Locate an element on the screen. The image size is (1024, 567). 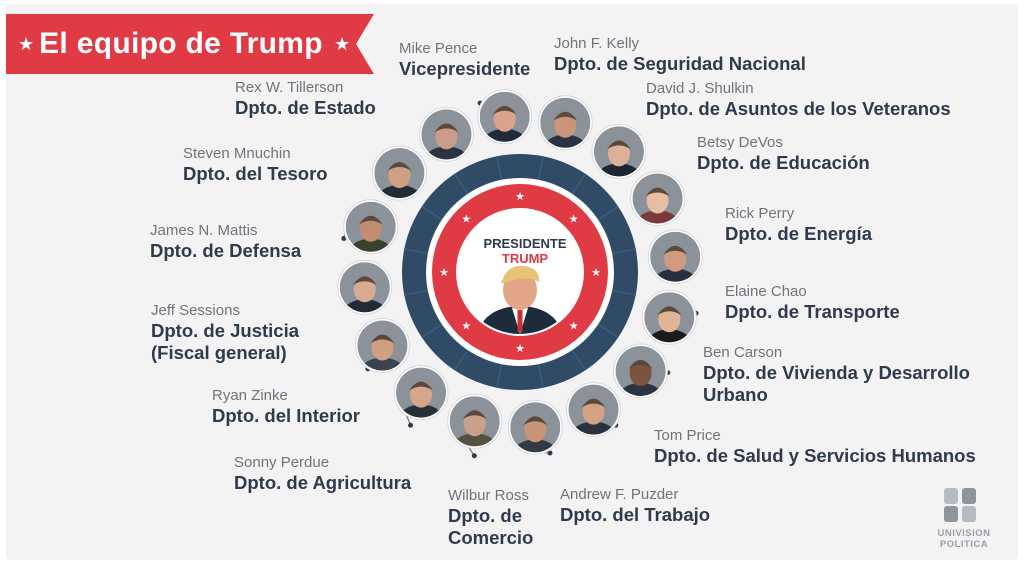
person-name: Mike Pence is located at coordinates (438, 48).